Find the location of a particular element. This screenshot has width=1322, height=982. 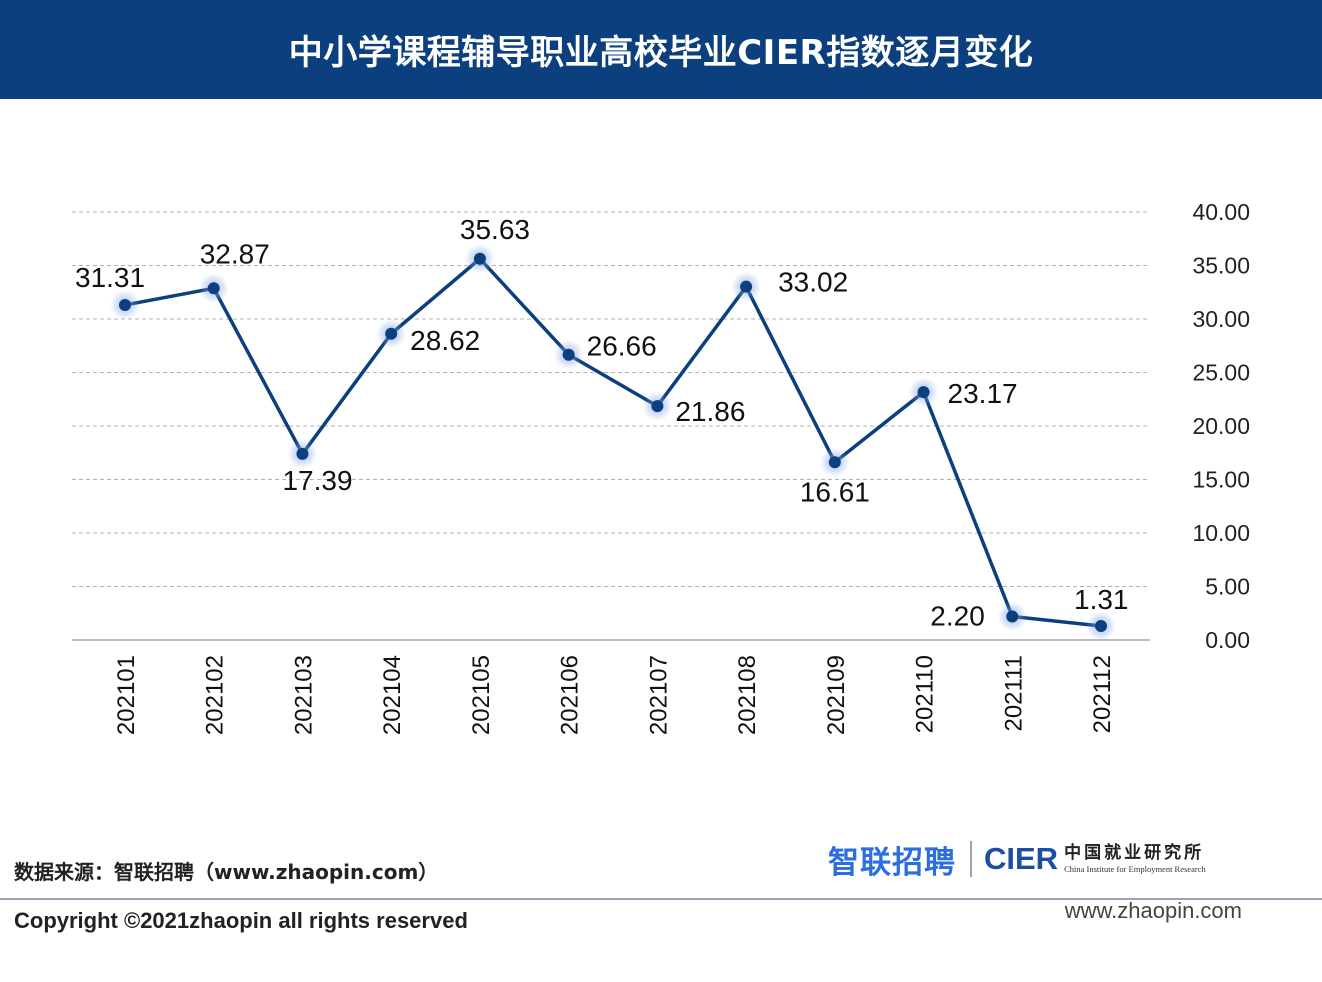

x-tick-label: 202105 is located at coordinates (481, 695).